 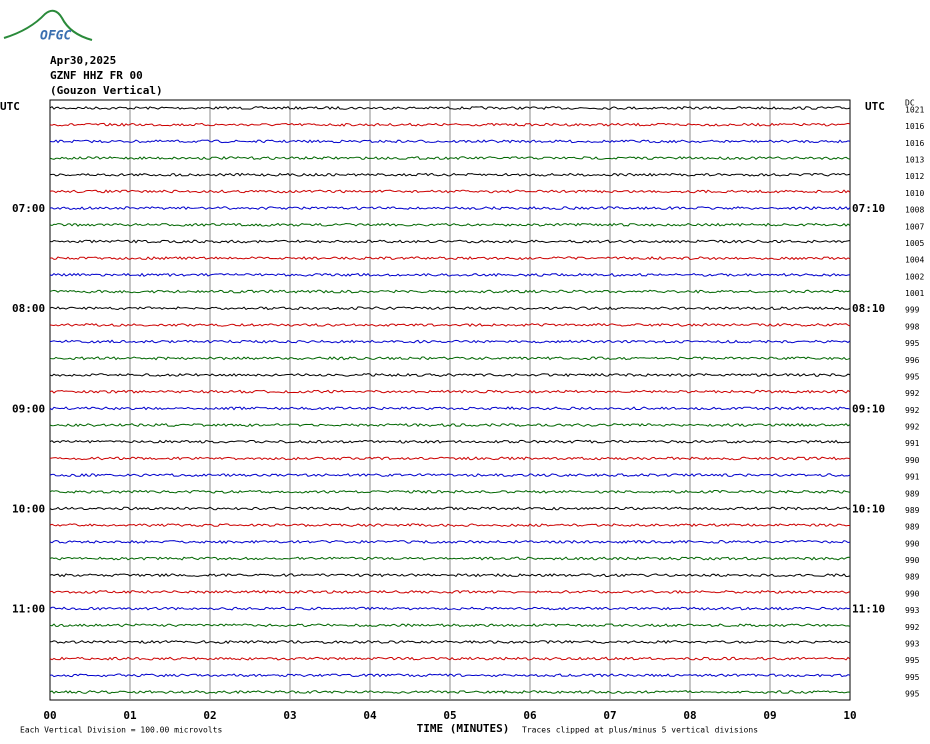 What do you see at coordinates (868, 208) in the screenshot?
I see `time-label-right: 07:10` at bounding box center [868, 208].